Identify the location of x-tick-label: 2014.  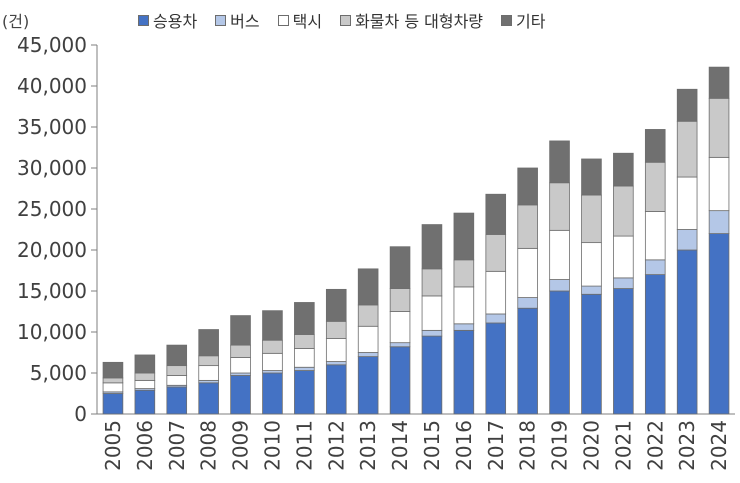
(400, 445).